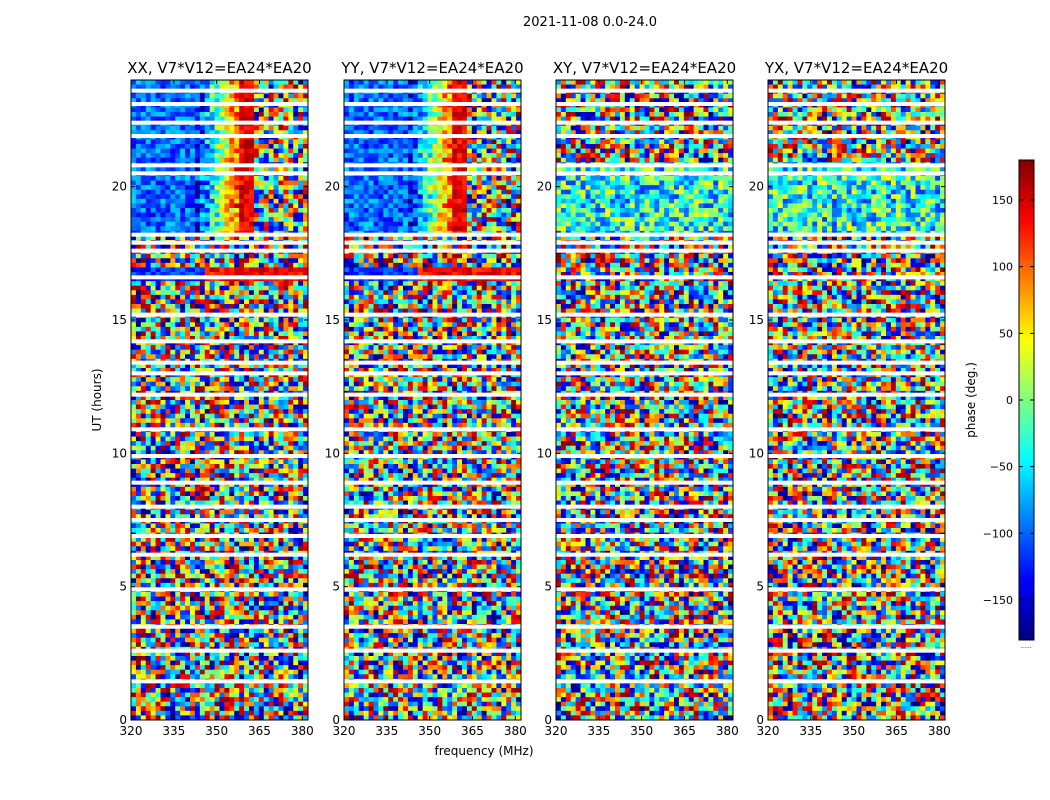 This screenshot has width=1050, height=800. What do you see at coordinates (856, 68) in the screenshot?
I see `panel-title: YX, V7*V12=EA24*EA20` at bounding box center [856, 68].